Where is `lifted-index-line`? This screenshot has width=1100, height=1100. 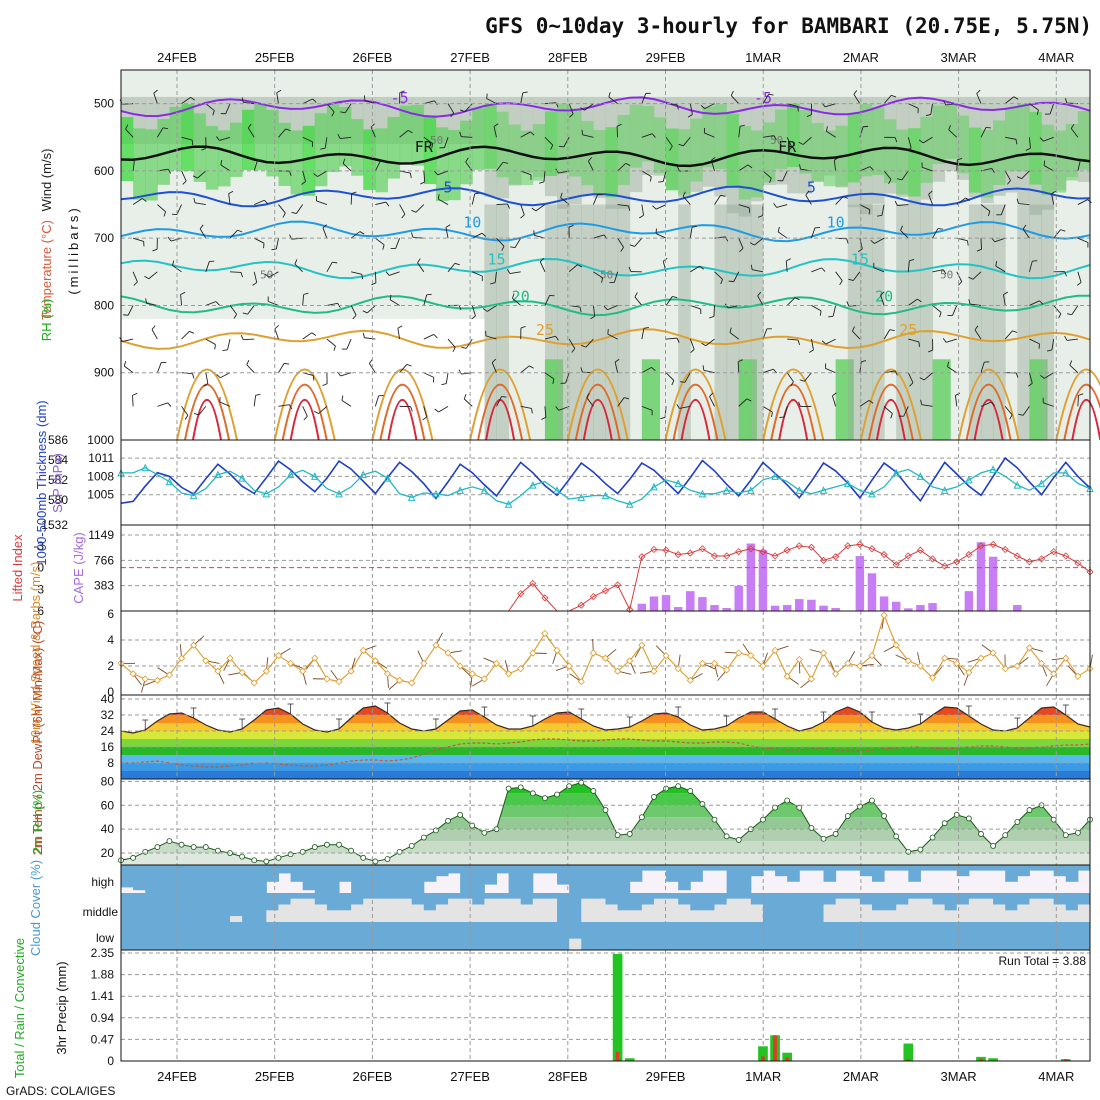
lifted-index-line is located at coordinates (606, 577).